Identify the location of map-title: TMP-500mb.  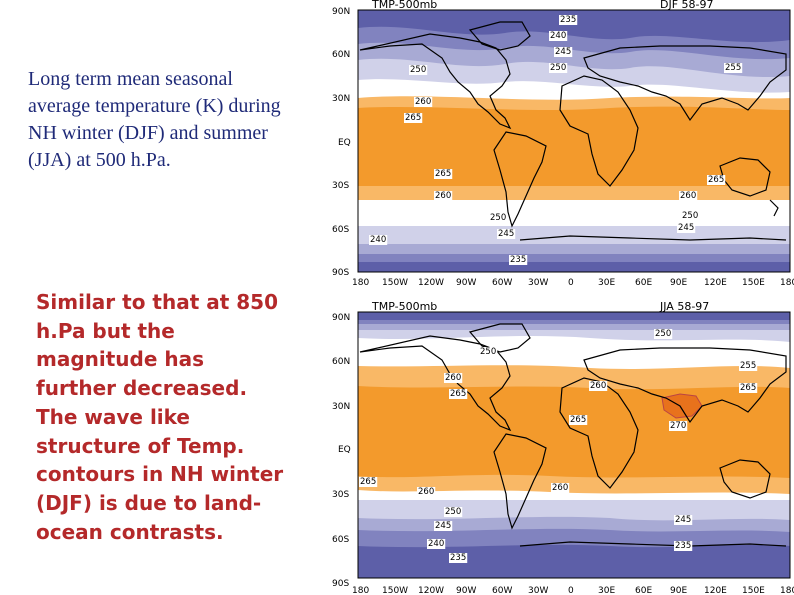
(404, 5).